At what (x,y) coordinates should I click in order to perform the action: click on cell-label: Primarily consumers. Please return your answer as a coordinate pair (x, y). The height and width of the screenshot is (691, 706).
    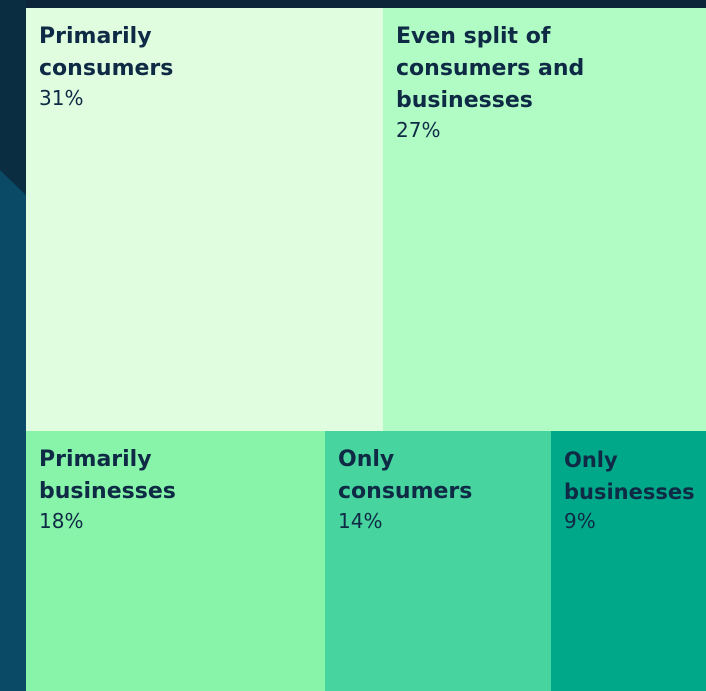
    Looking at the image, I should click on (106, 52).